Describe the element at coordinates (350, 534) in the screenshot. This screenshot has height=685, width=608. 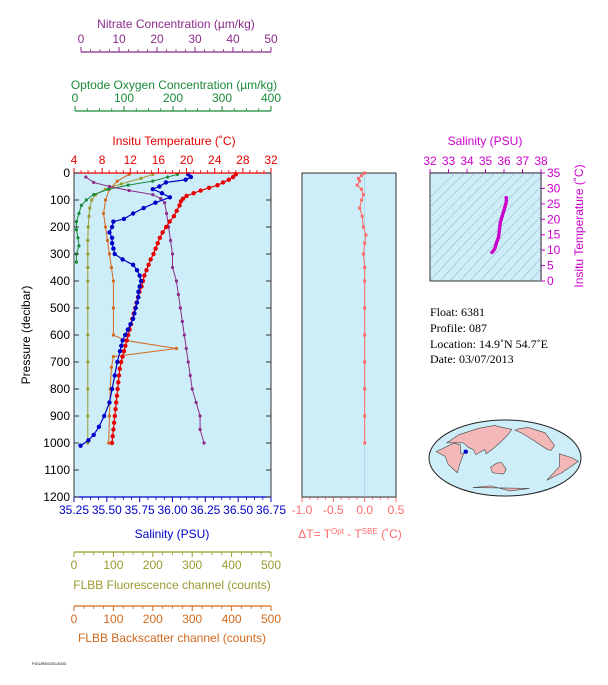
I see `delta-t-axis-label: ΔT= TOpt - TSBE (˚C)` at that location.